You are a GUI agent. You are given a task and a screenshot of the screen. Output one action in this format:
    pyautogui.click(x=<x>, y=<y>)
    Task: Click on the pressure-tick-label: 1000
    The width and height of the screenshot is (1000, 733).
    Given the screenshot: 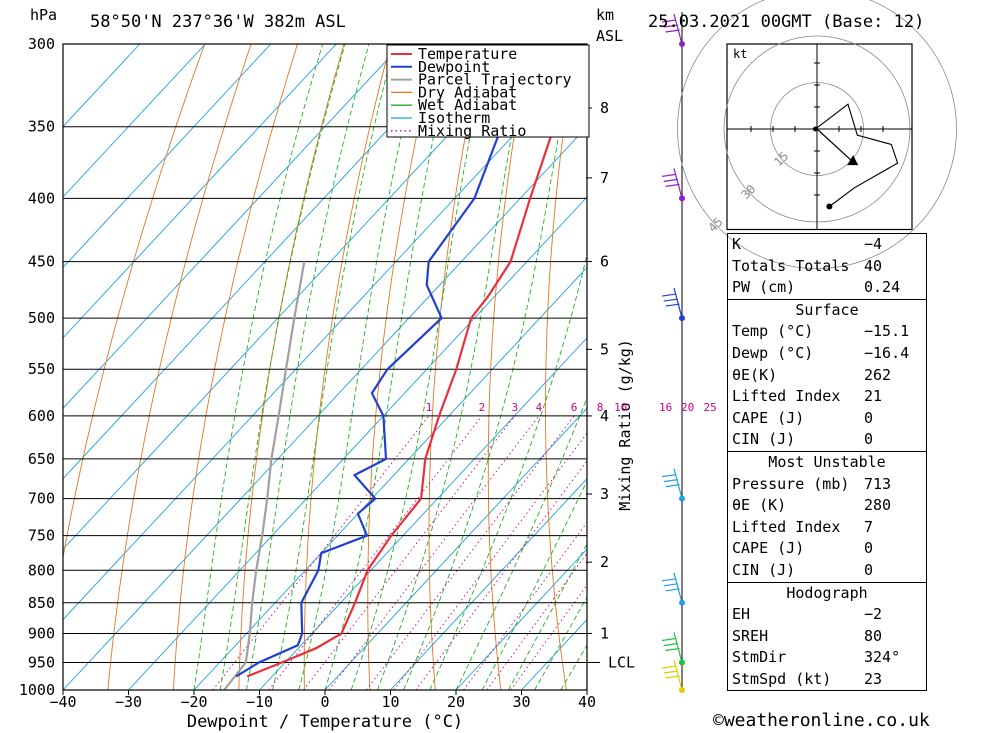 What is the action you would take?
    pyautogui.click(x=37, y=690)
    